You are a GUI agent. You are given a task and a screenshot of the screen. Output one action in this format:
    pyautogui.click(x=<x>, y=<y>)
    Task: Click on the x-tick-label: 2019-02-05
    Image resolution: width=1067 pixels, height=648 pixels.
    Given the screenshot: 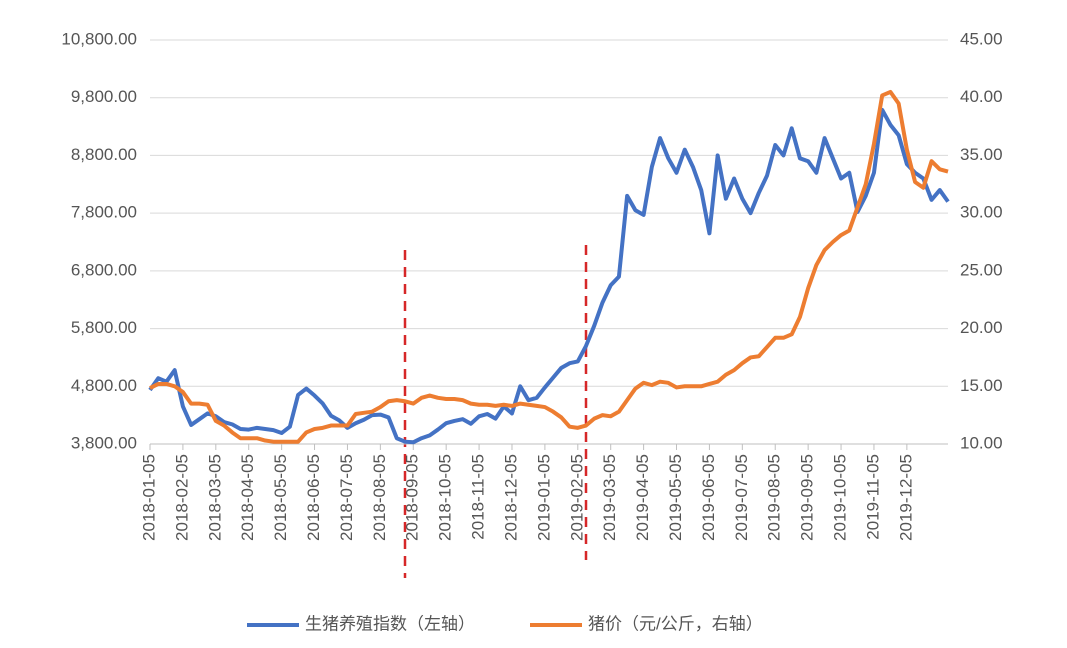 What is the action you would take?
    pyautogui.click(x=576, y=497)
    